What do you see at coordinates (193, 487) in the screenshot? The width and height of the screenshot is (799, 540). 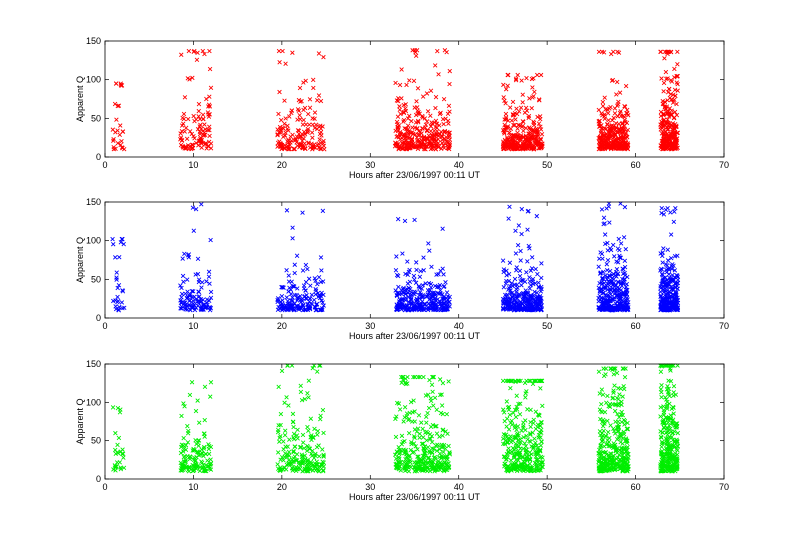 I see `x-tick-label: 10` at bounding box center [193, 487].